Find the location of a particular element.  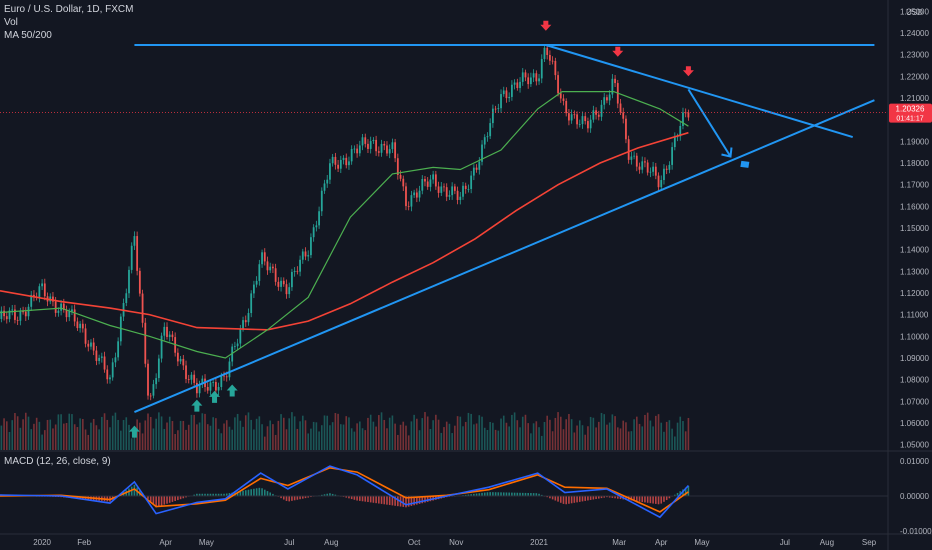

price-tick-label: 1.17000 is located at coordinates (914, 185).